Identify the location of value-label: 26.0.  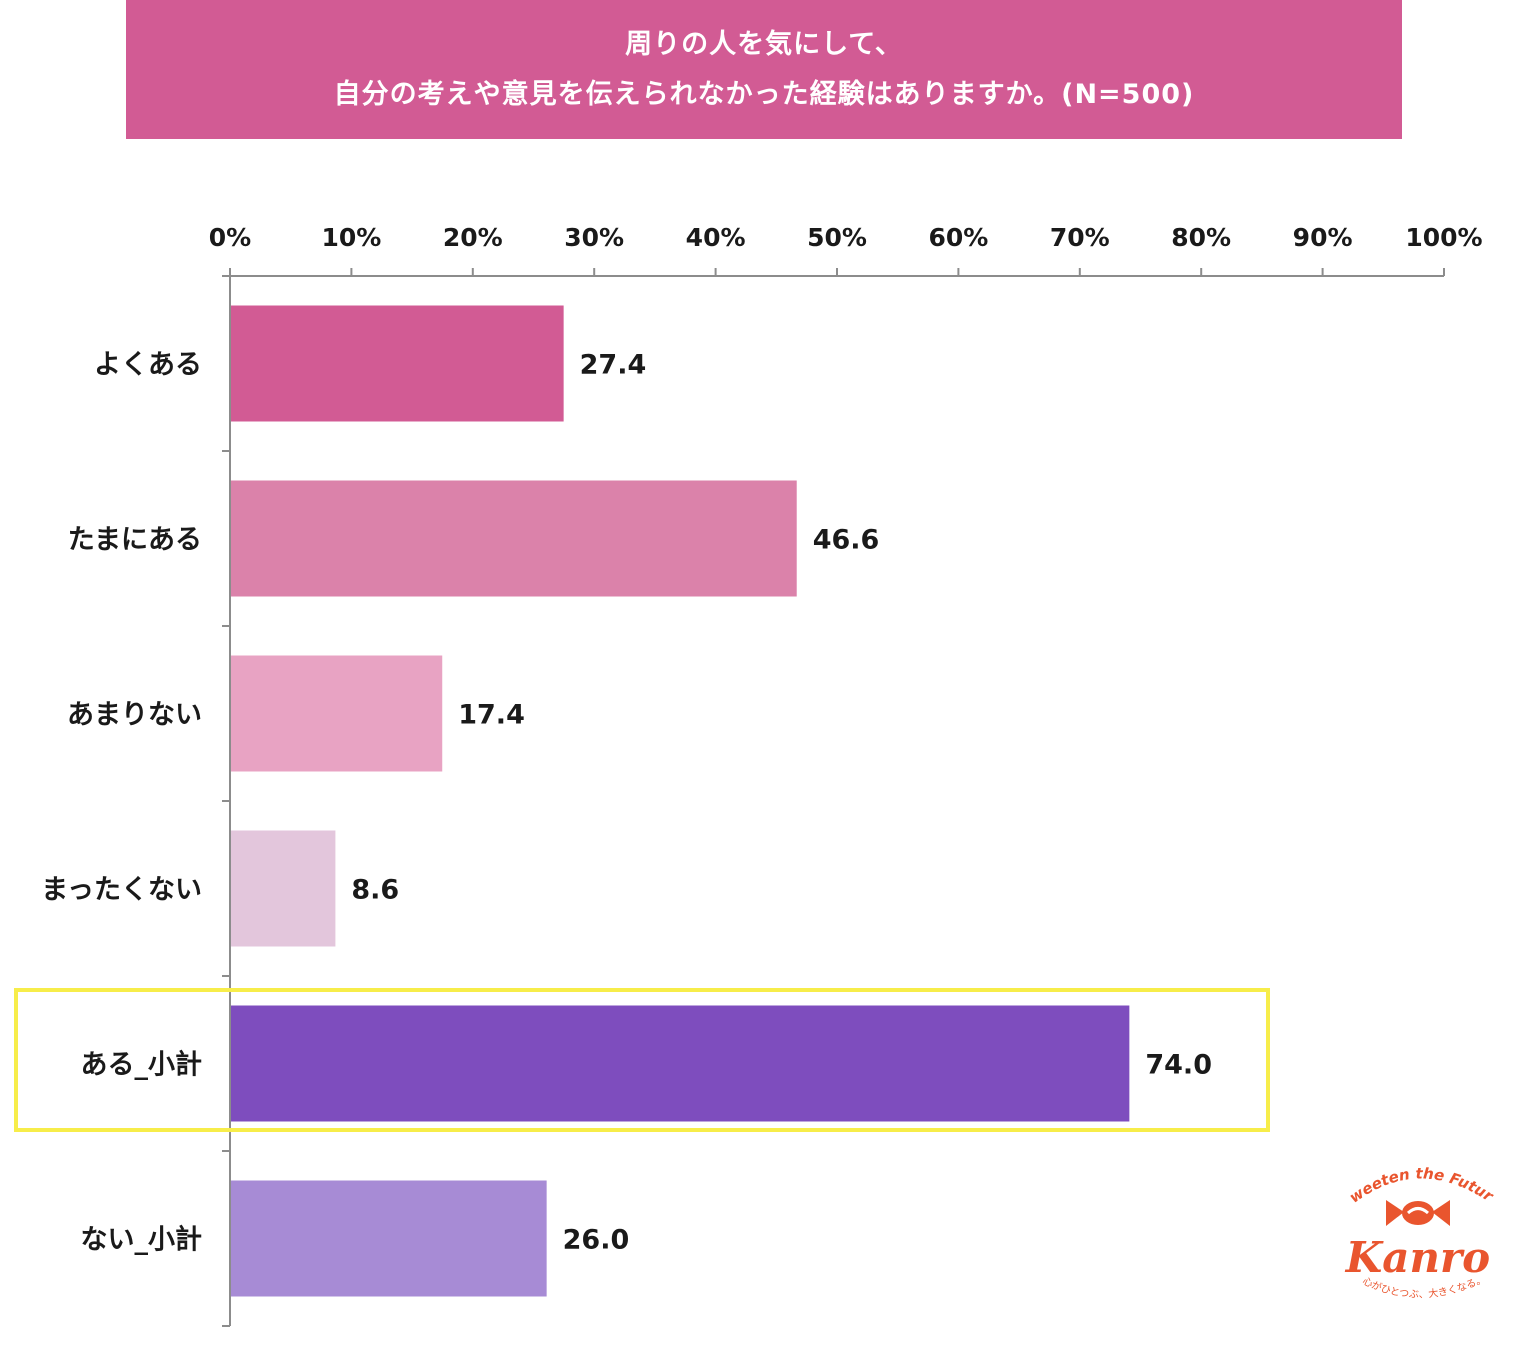
(596, 1240).